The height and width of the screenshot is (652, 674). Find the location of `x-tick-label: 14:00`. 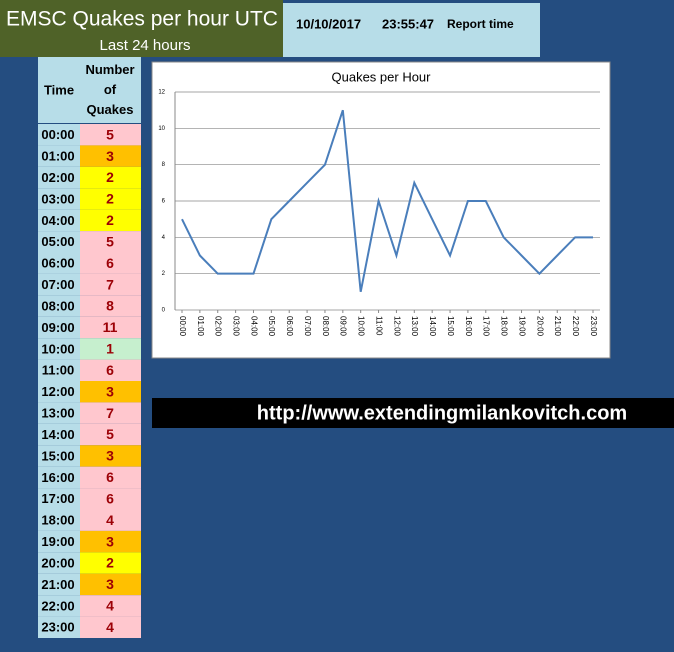

x-tick-label: 14:00 is located at coordinates (432, 326).